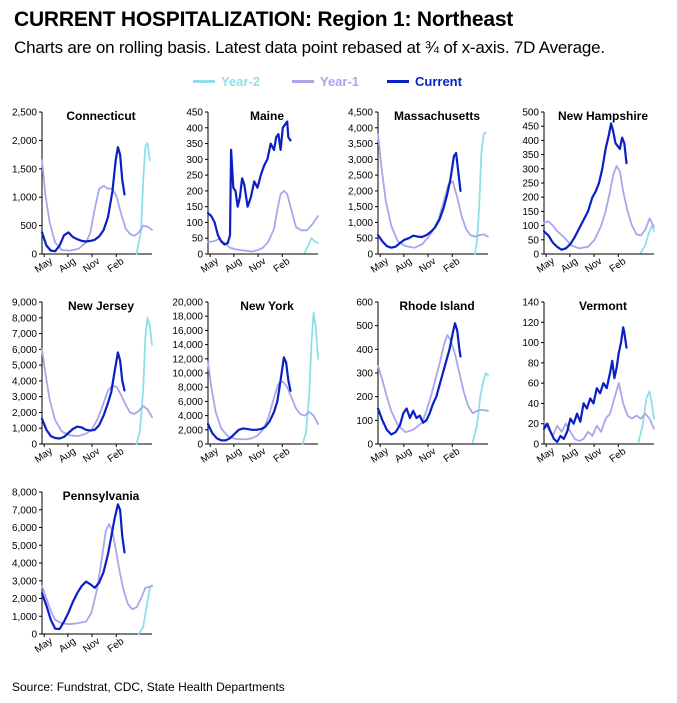  Describe the element at coordinates (618, 265) in the screenshot. I see `new-hampshire-x-tick-label: Feb` at that location.